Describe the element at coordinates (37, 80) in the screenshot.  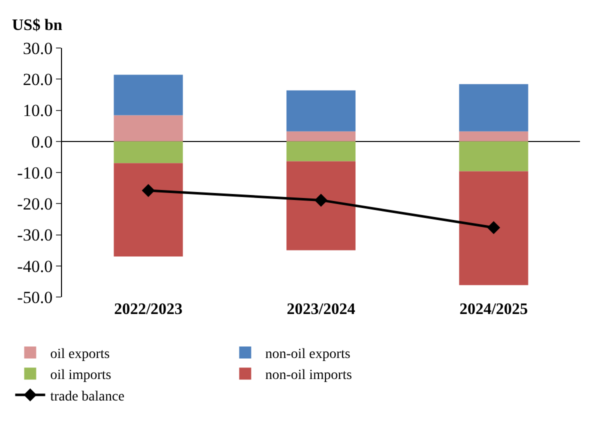
I see `y-tick-label: 20.0` at that location.